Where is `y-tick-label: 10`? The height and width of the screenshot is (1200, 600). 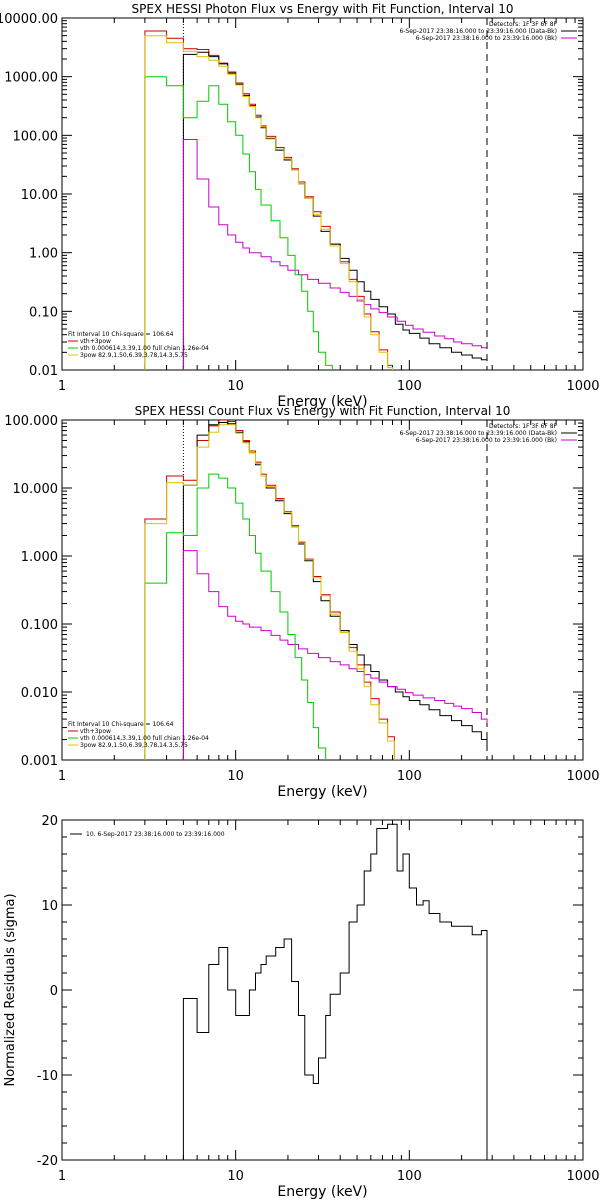 y-tick-label: 10 is located at coordinates (49, 906).